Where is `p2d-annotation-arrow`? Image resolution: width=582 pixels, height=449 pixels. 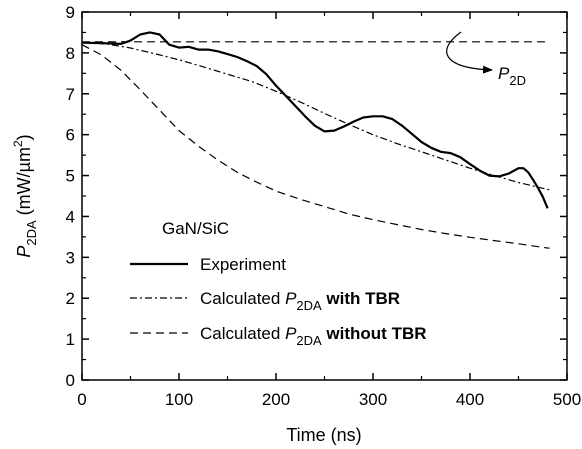
p2d-annotation-arrow is located at coordinates (469, 52).